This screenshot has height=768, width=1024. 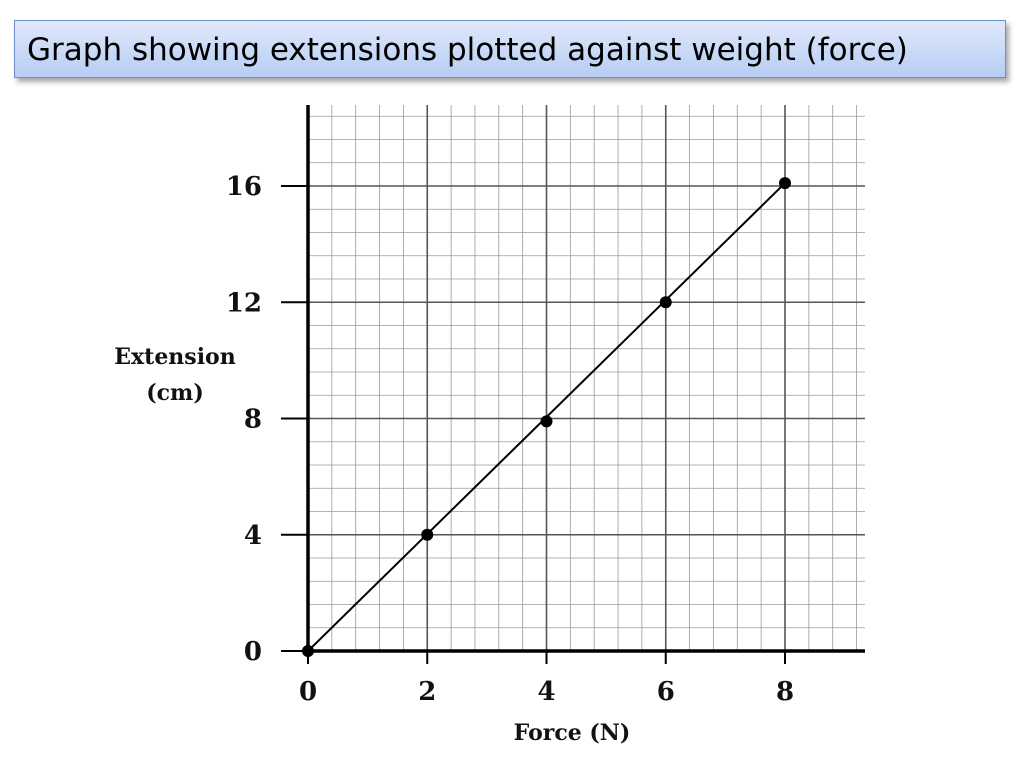 I want to click on x-tick-label: 2, so click(x=427, y=692).